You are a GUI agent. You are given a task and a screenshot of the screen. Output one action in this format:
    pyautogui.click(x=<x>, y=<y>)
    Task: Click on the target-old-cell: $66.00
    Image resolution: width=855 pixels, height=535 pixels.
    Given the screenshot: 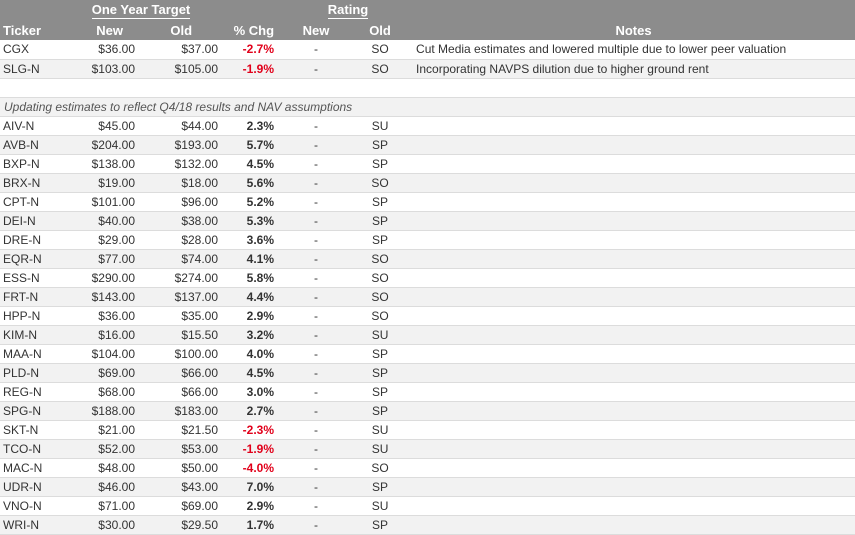 What is the action you would take?
    pyautogui.click(x=179, y=373)
    